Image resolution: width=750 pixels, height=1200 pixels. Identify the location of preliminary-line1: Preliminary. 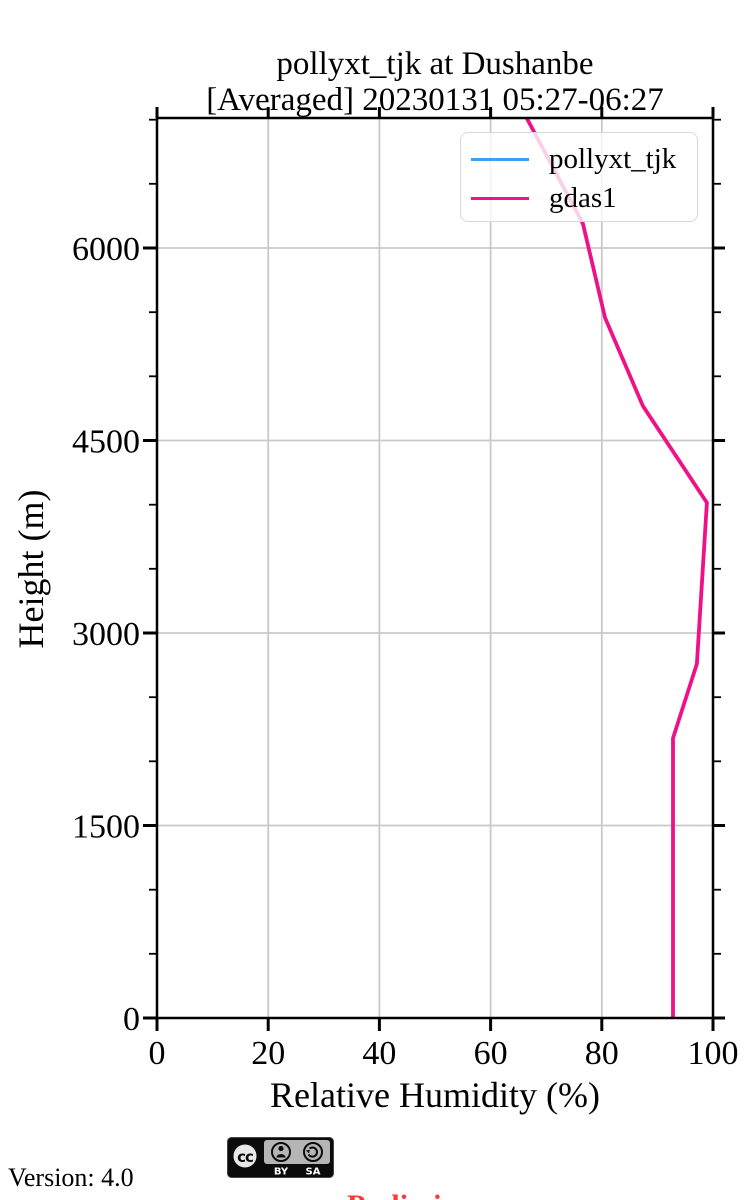
(424, 1195).